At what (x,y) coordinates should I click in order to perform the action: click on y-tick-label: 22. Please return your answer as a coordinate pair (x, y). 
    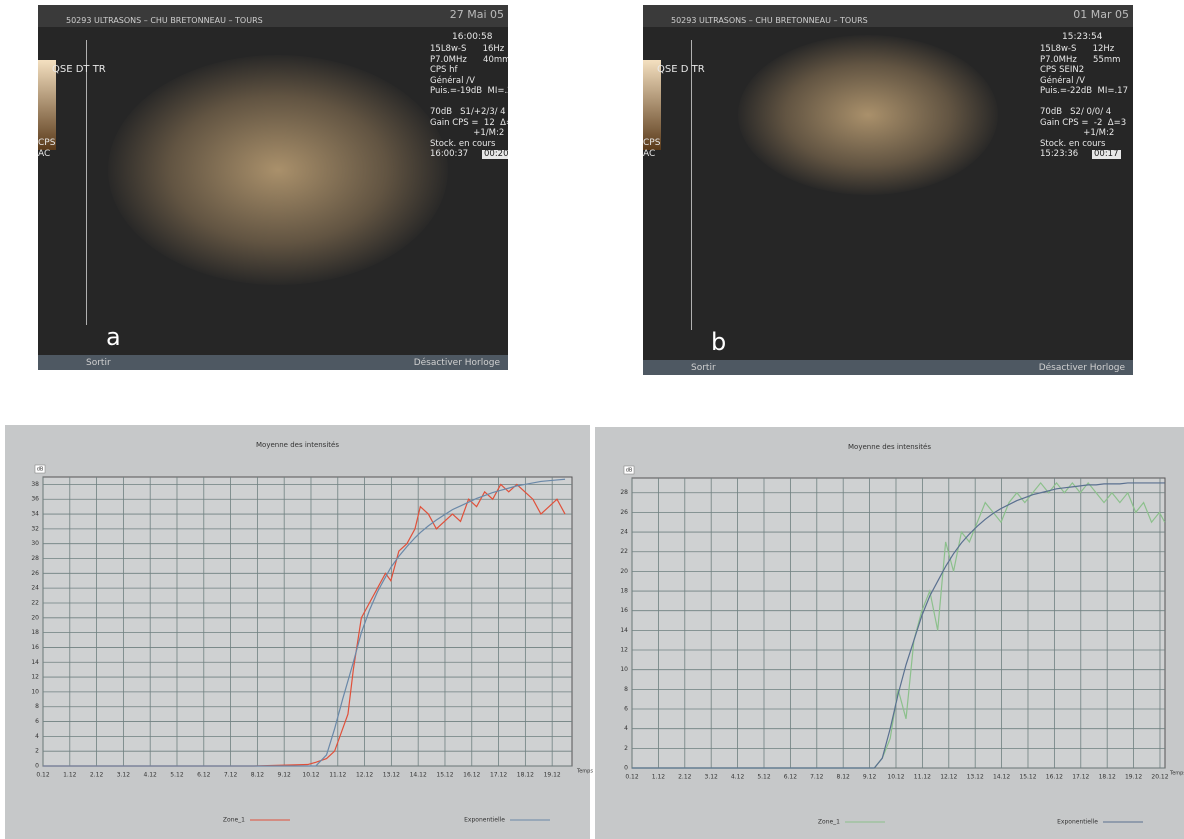
    Looking at the image, I should click on (624, 551).